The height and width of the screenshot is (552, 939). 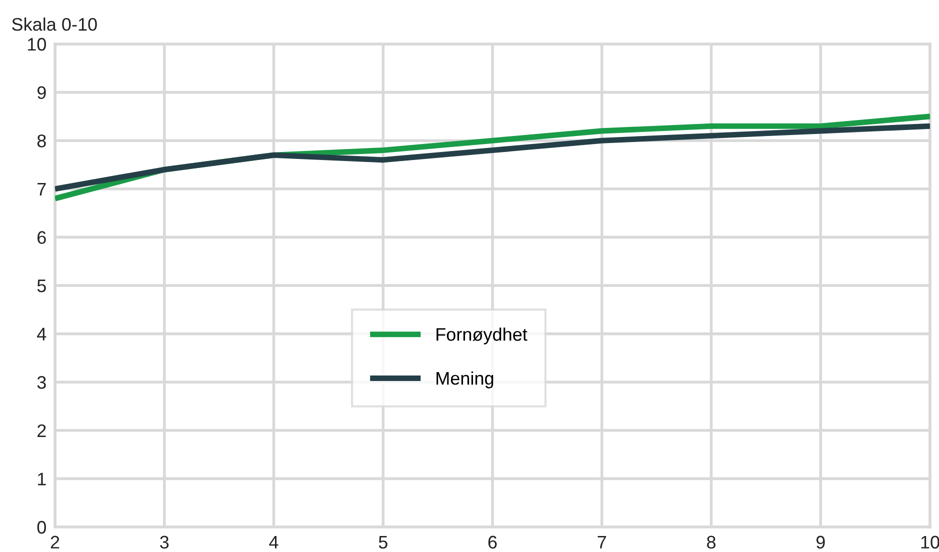 I want to click on x-tick-label: 10, so click(x=930, y=542).